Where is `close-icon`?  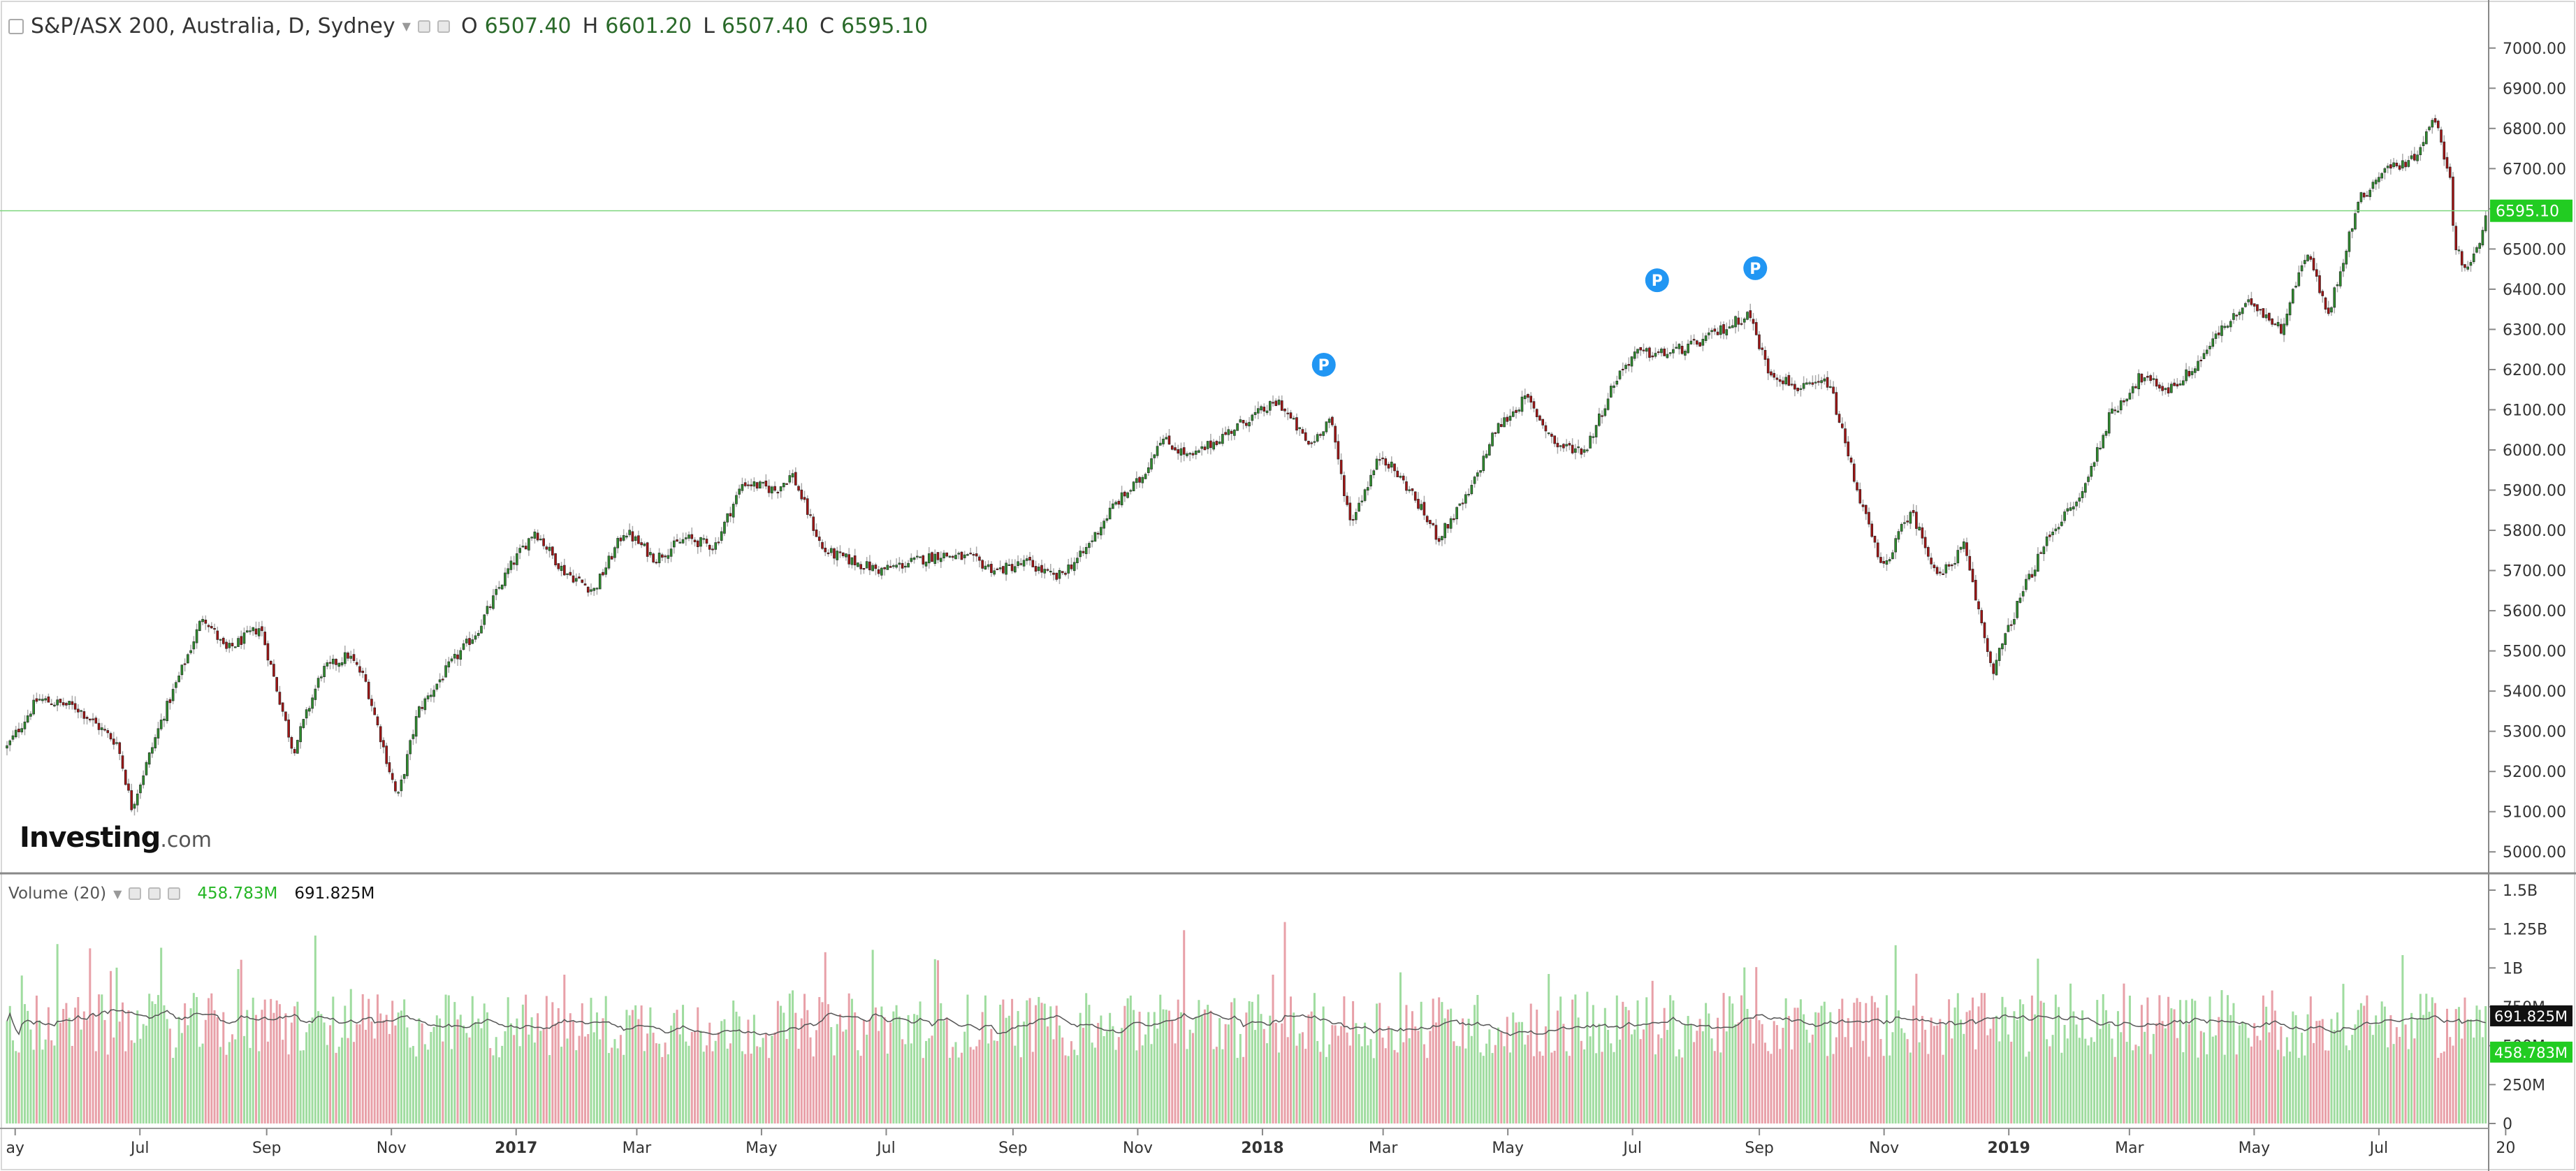 close-icon is located at coordinates (174, 894).